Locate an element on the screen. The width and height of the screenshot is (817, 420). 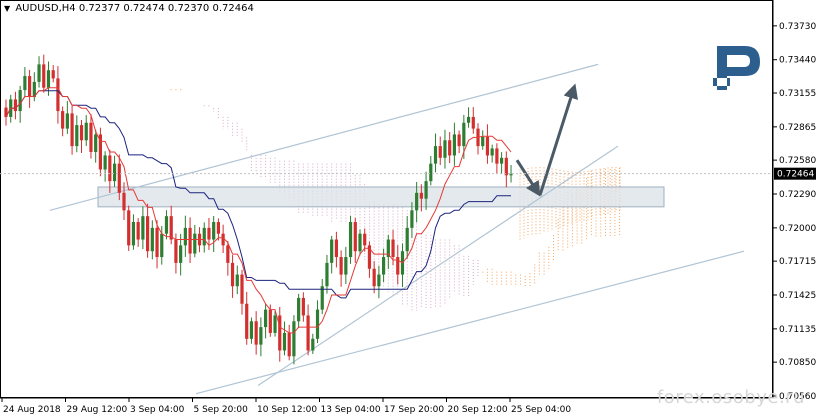
support-zone is located at coordinates (381, 197).